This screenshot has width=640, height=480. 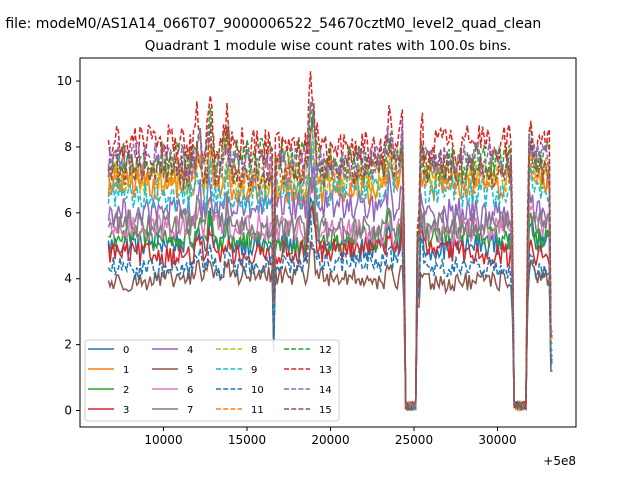 What do you see at coordinates (126, 370) in the screenshot?
I see `legend-label-1: 1` at bounding box center [126, 370].